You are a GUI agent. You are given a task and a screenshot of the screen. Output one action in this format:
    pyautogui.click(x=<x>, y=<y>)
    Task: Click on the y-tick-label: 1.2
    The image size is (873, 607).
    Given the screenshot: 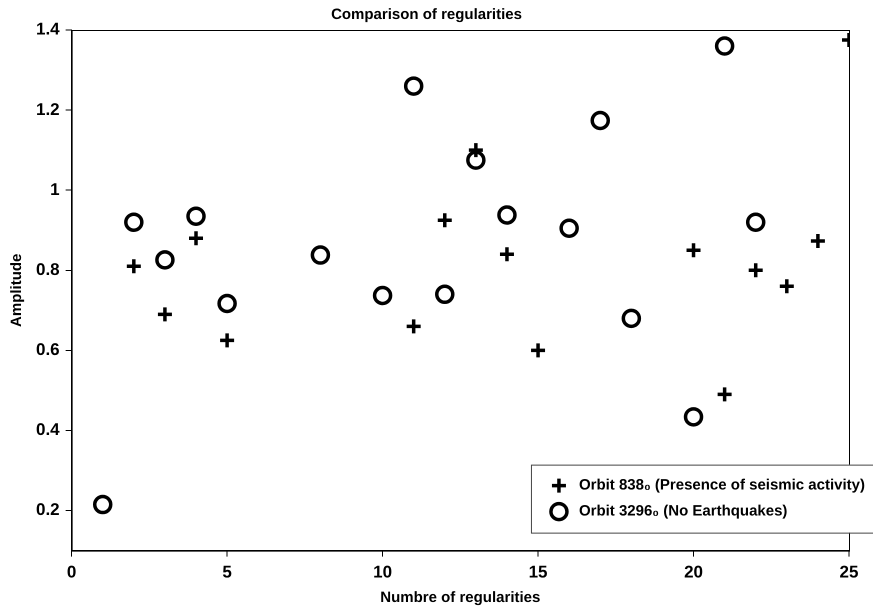 What is the action you would take?
    pyautogui.click(x=48, y=109)
    